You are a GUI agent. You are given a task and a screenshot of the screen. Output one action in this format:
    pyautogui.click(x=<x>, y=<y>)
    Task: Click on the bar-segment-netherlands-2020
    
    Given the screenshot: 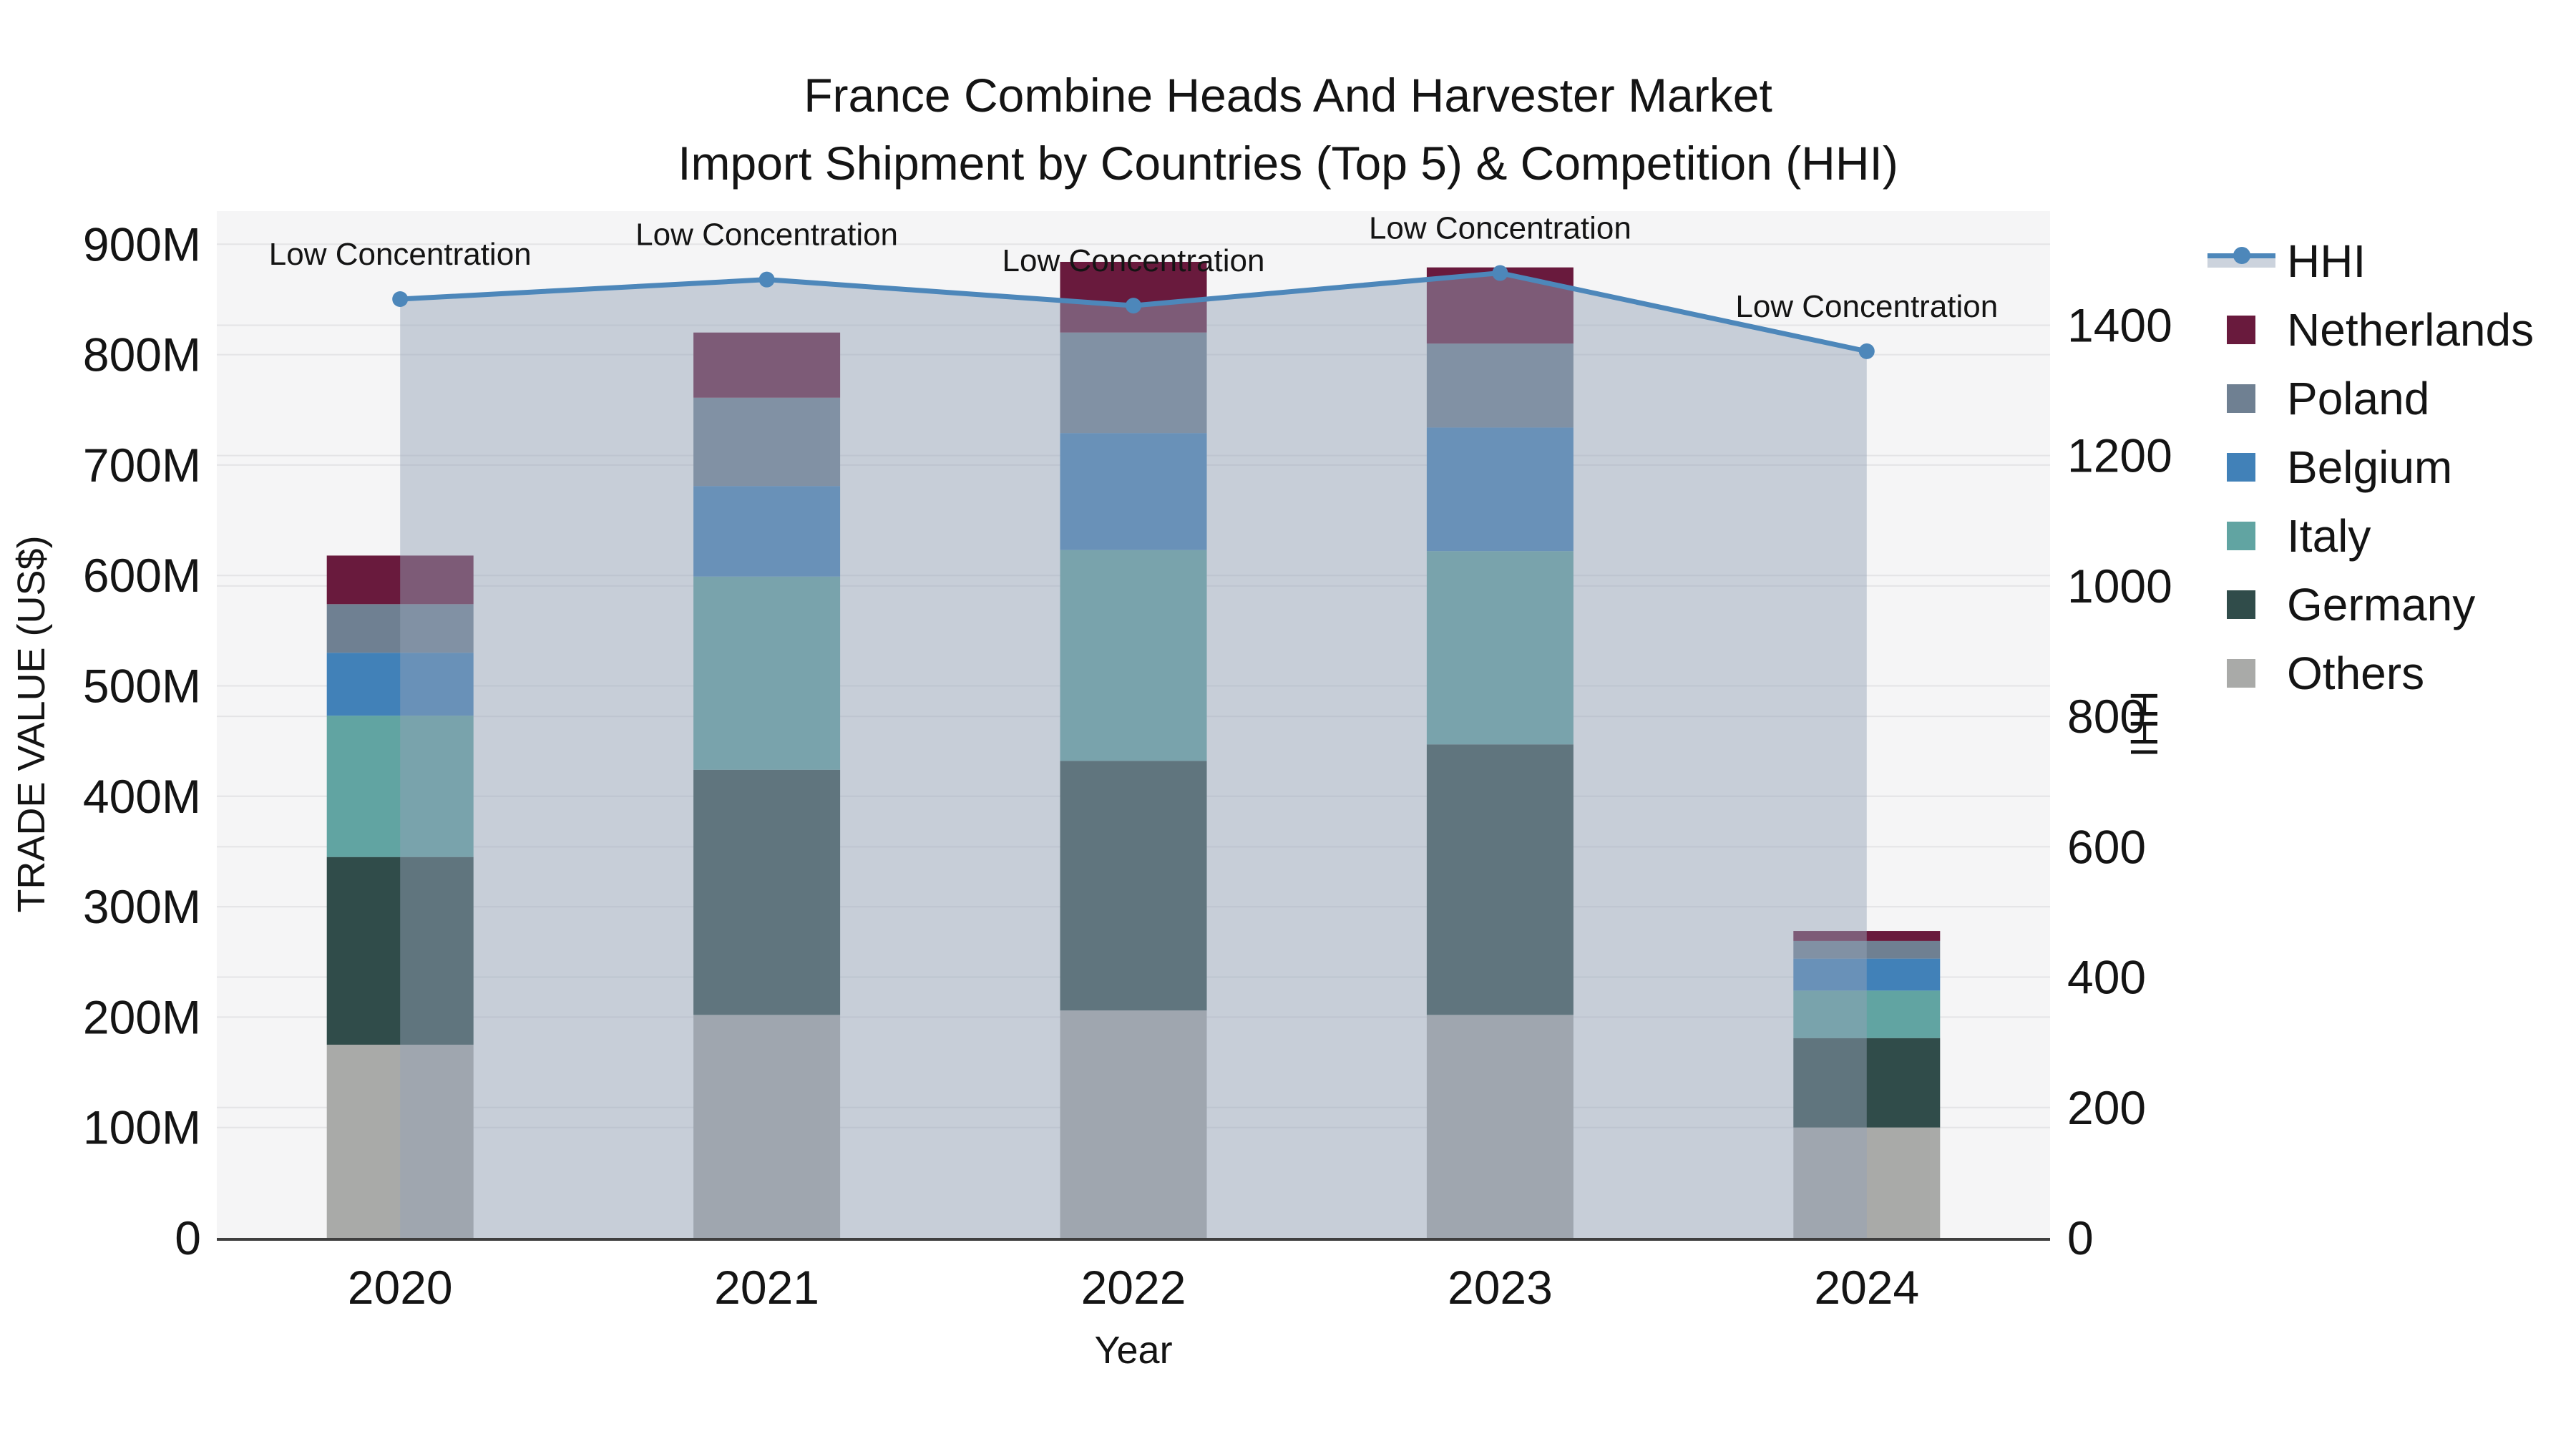 What is the action you would take?
    pyautogui.click(x=400, y=580)
    